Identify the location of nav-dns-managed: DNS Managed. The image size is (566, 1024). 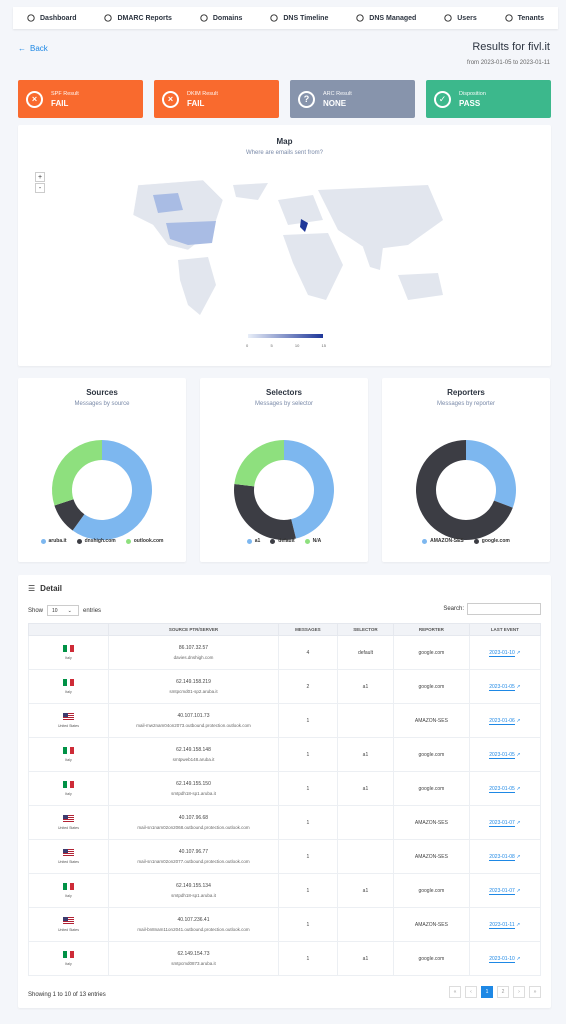
(386, 18).